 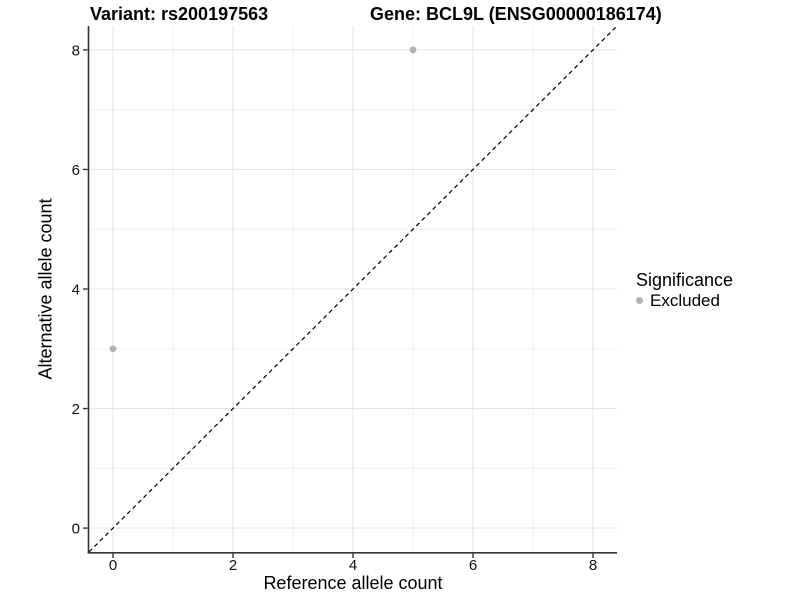 I want to click on x-tick-label: 0, so click(x=113, y=565).